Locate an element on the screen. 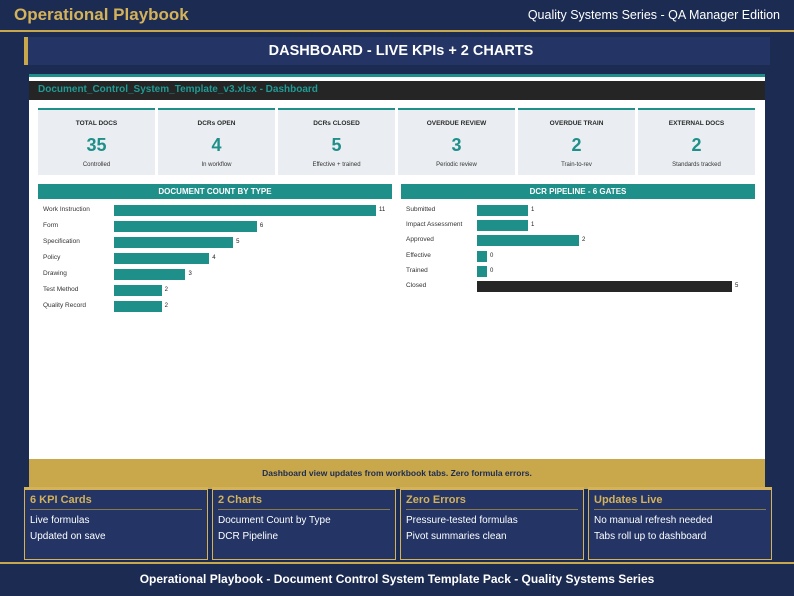 The image size is (794, 596). card-line: No manual refresh needed is located at coordinates (653, 520).